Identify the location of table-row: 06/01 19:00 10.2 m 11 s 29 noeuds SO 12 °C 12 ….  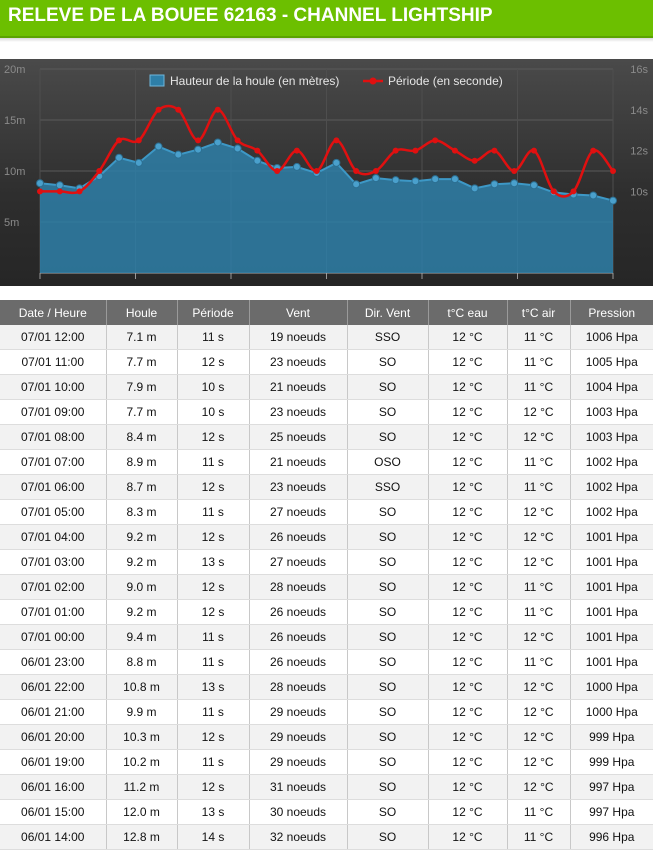
(326, 762).